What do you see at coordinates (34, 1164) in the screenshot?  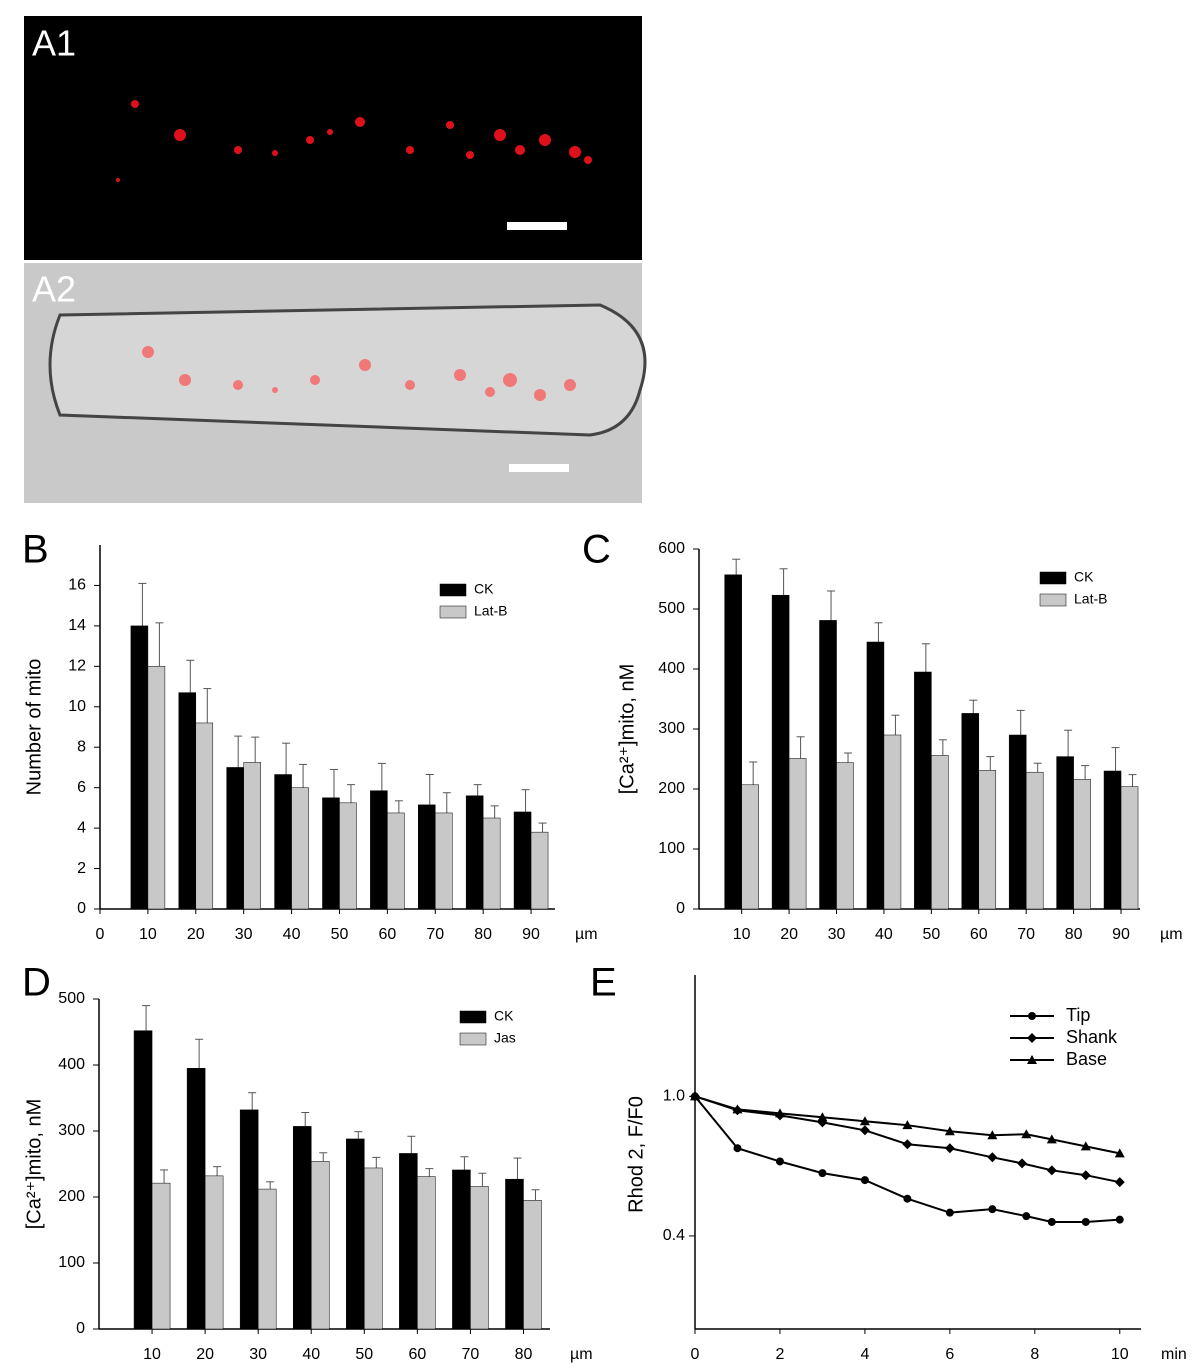 I see `y-axis-title: [Ca²⁺]mito, nM` at bounding box center [34, 1164].